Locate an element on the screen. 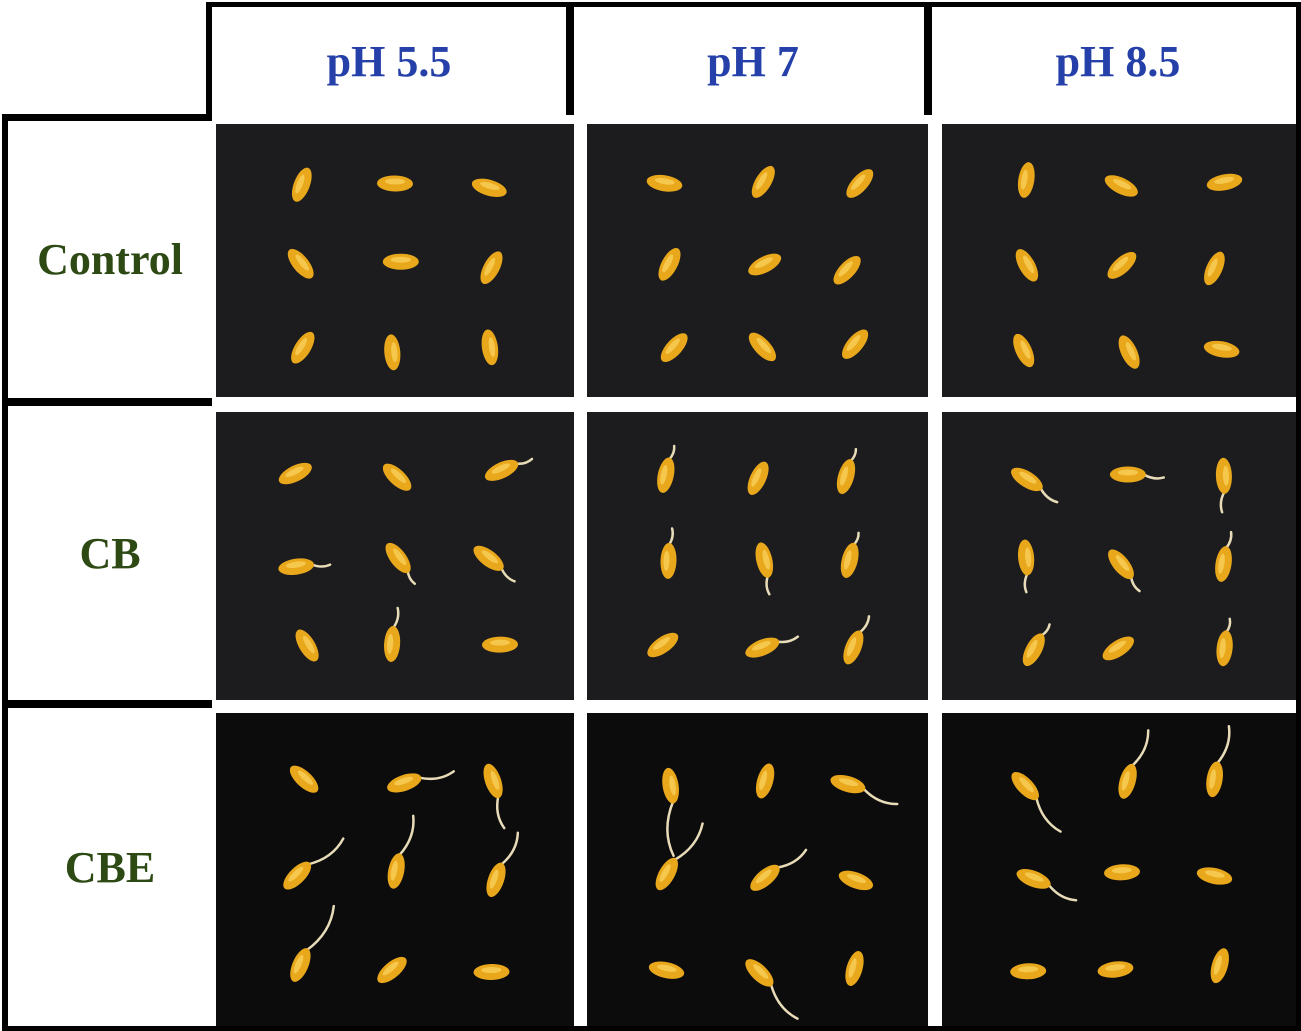 The height and width of the screenshot is (1031, 1301). frame-row-top is located at coordinates (107, 117).